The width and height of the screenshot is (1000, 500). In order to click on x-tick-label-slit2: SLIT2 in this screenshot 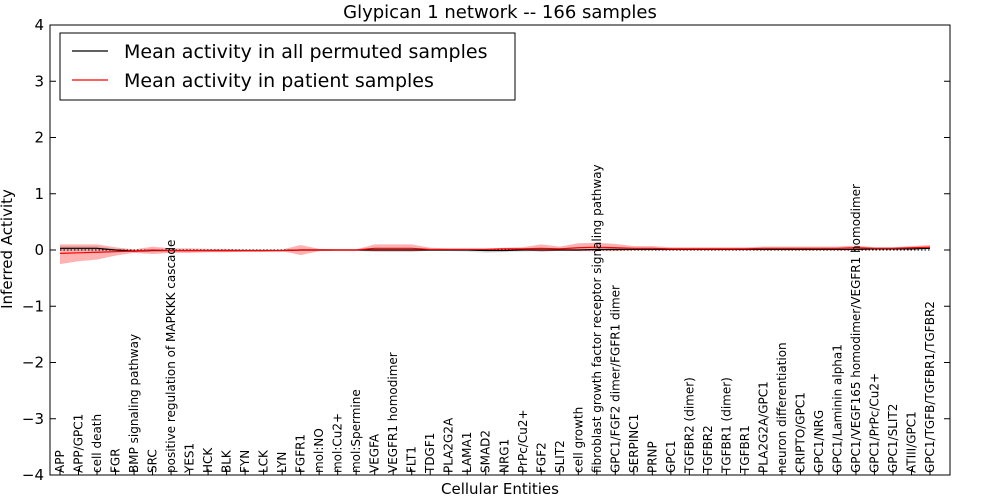, I will do `click(560, 456)`.